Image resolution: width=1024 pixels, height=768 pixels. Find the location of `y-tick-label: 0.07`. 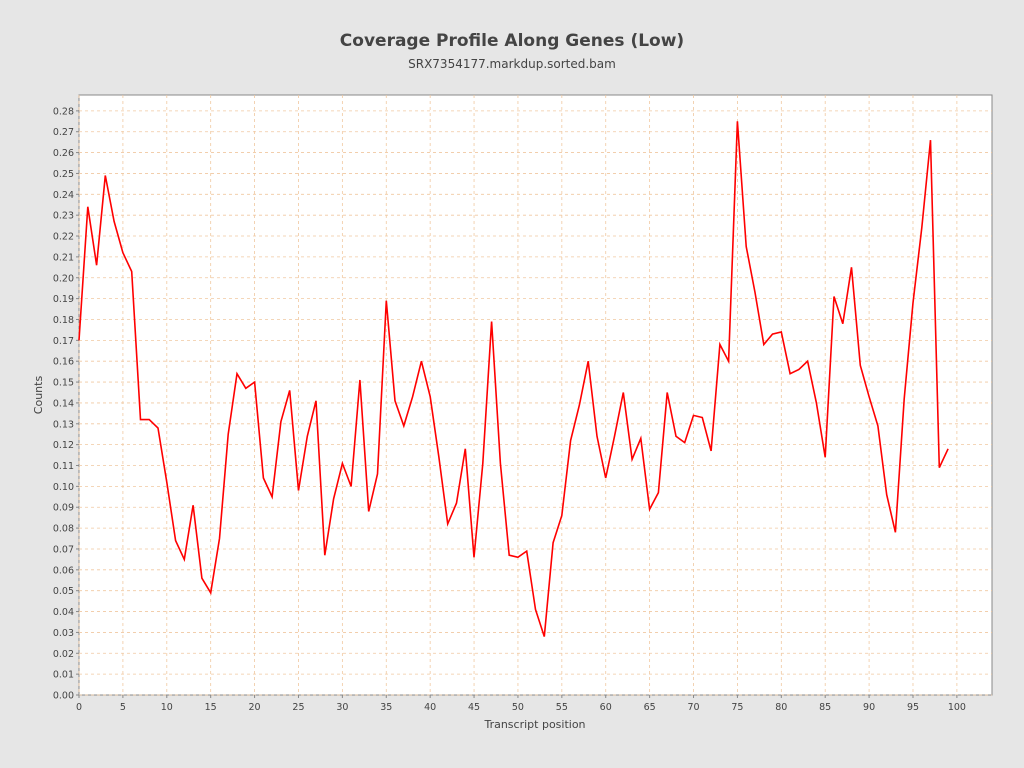

y-tick-label: 0.07 is located at coordinates (63, 549).